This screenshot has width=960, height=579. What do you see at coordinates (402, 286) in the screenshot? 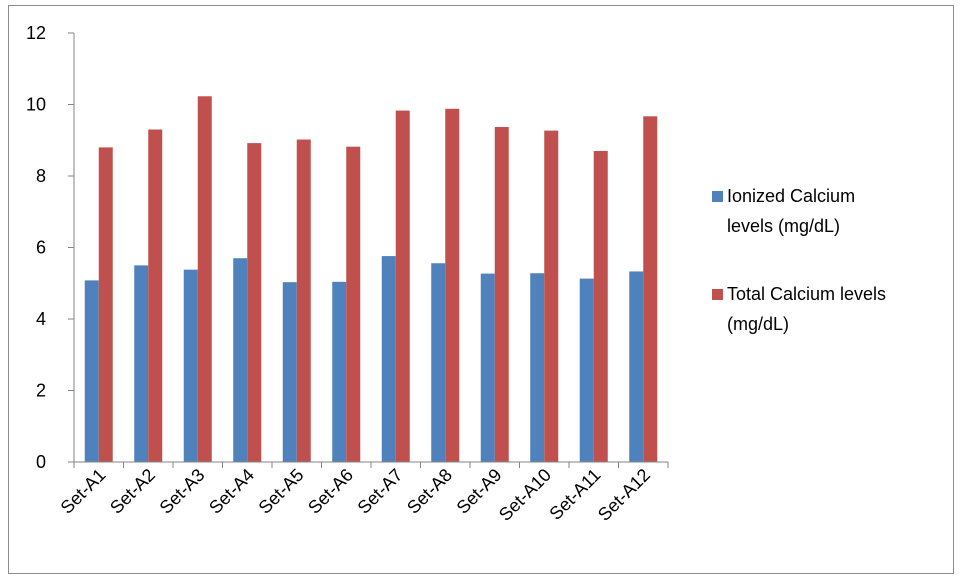
I see `bar-total-set-a7` at bounding box center [402, 286].